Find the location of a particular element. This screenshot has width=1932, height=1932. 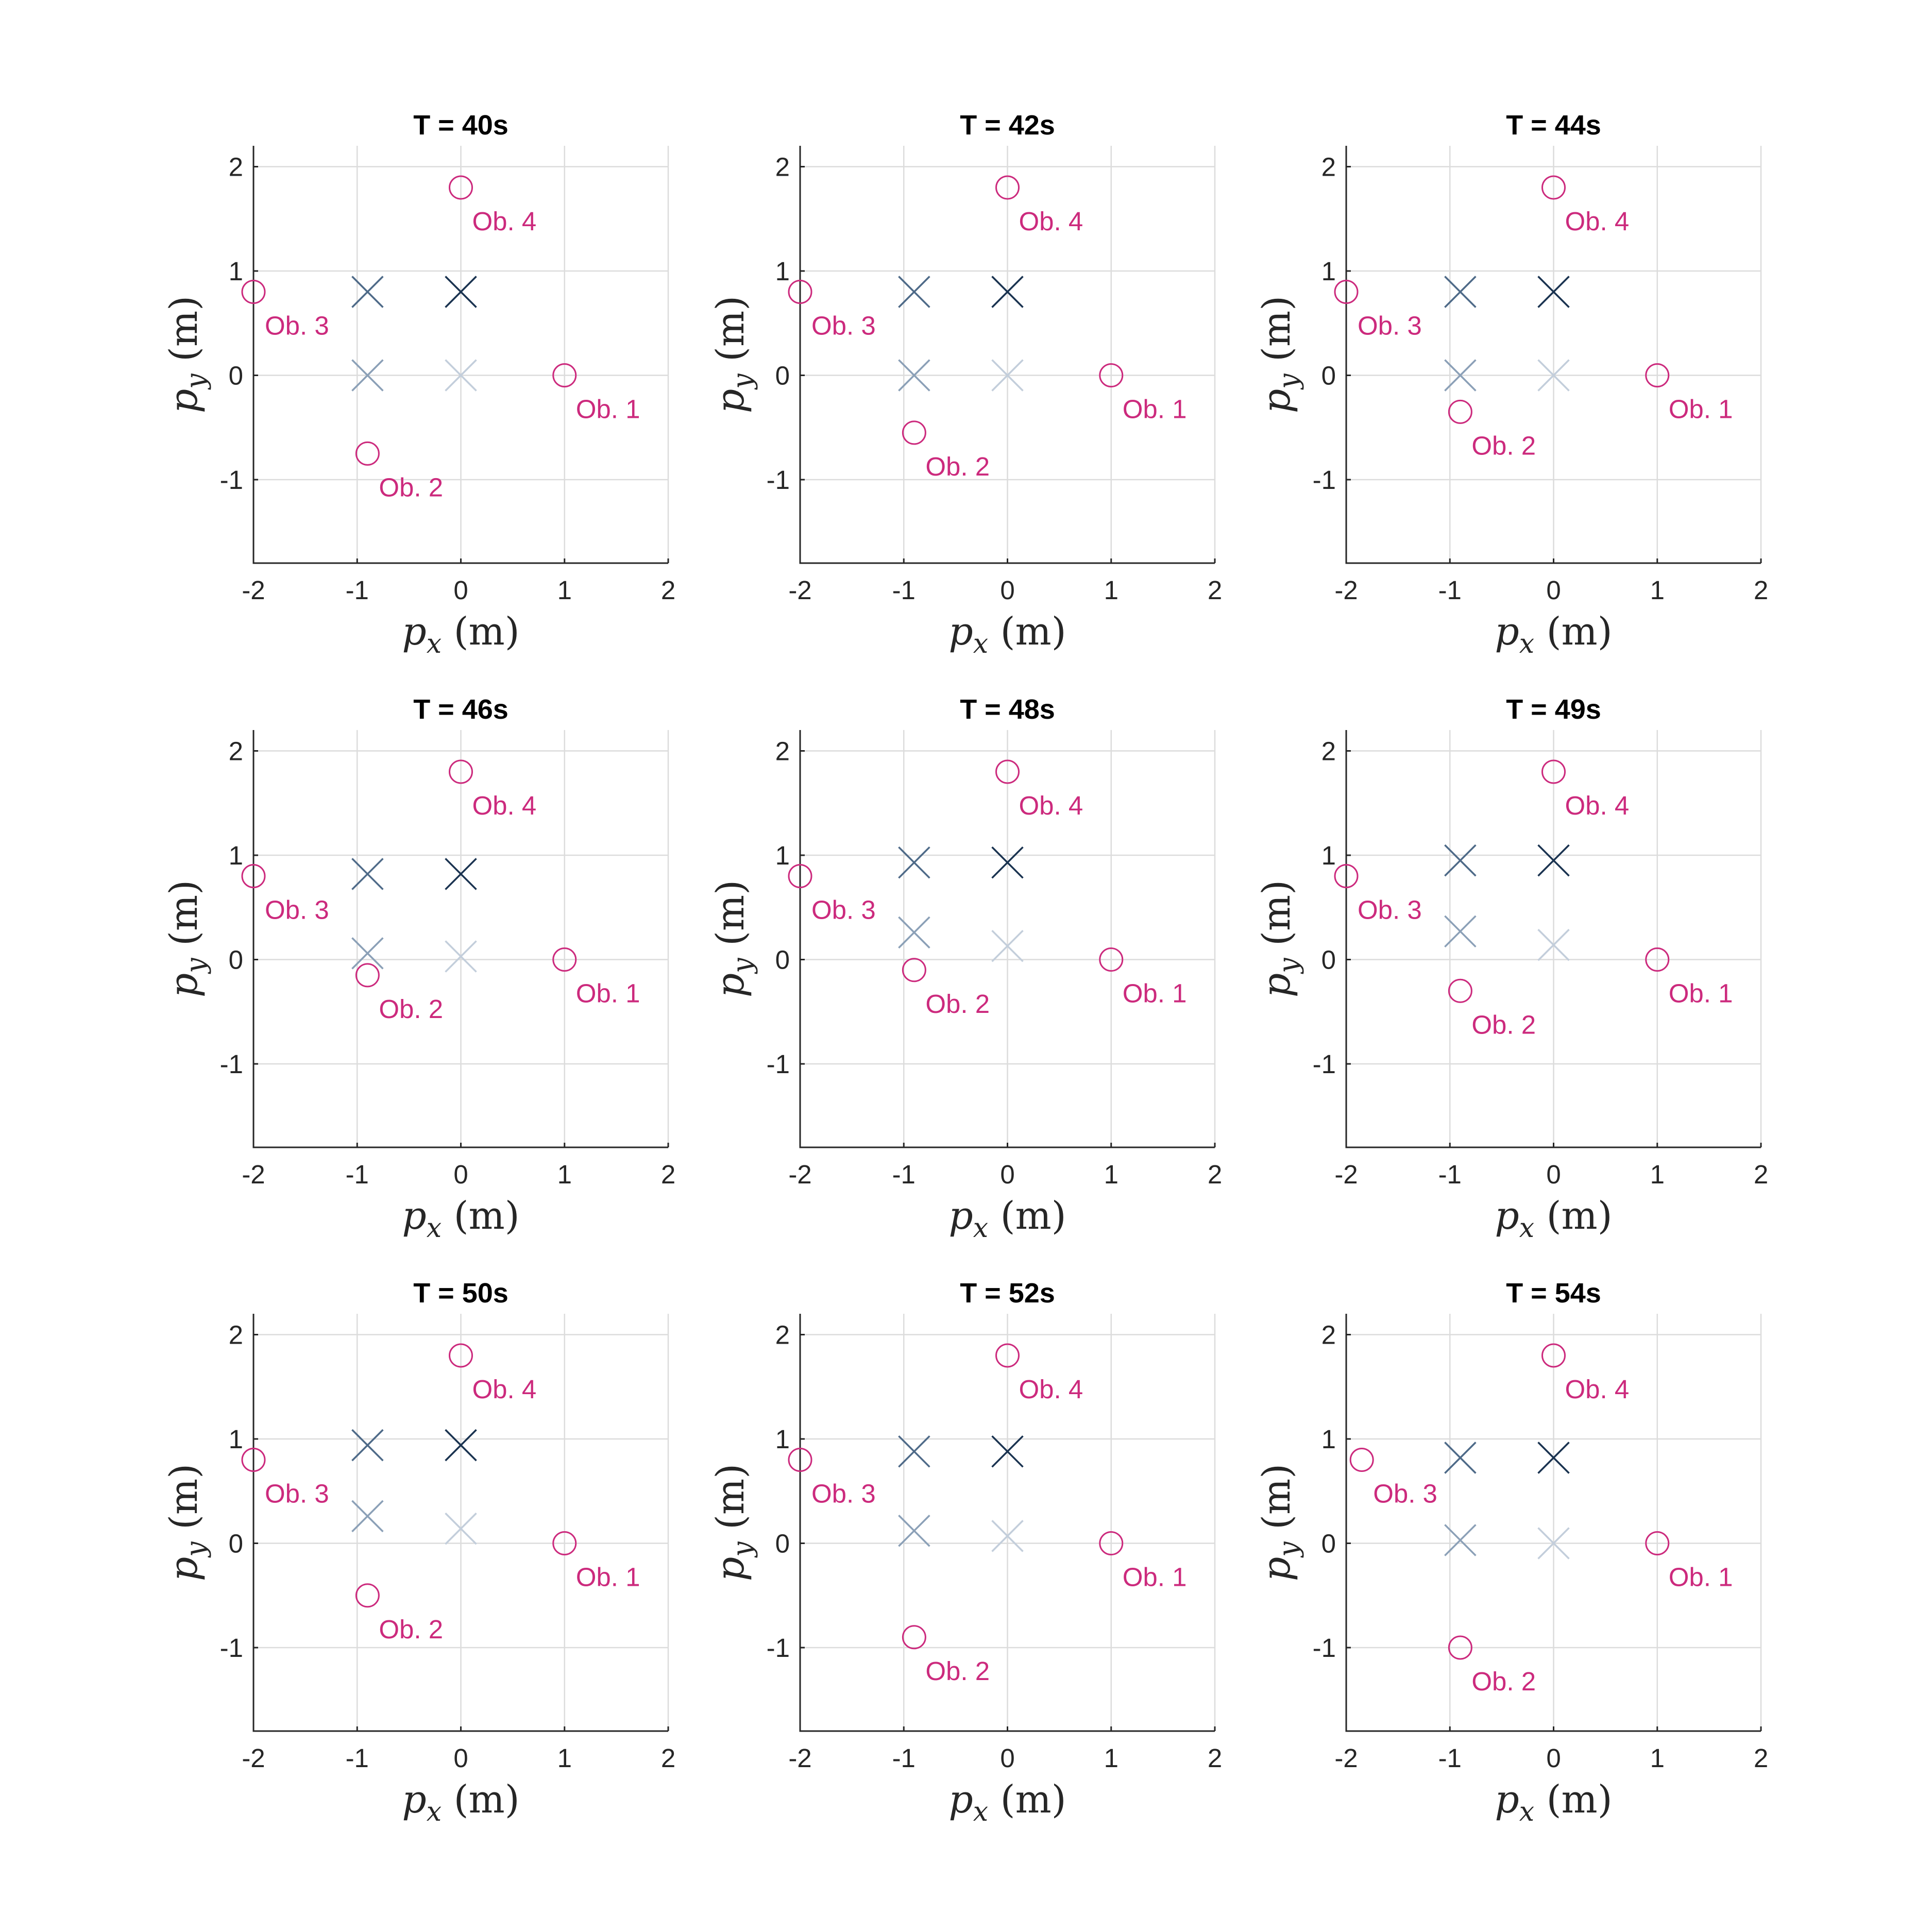

subplot-title: T = 42s is located at coordinates (1007, 125).